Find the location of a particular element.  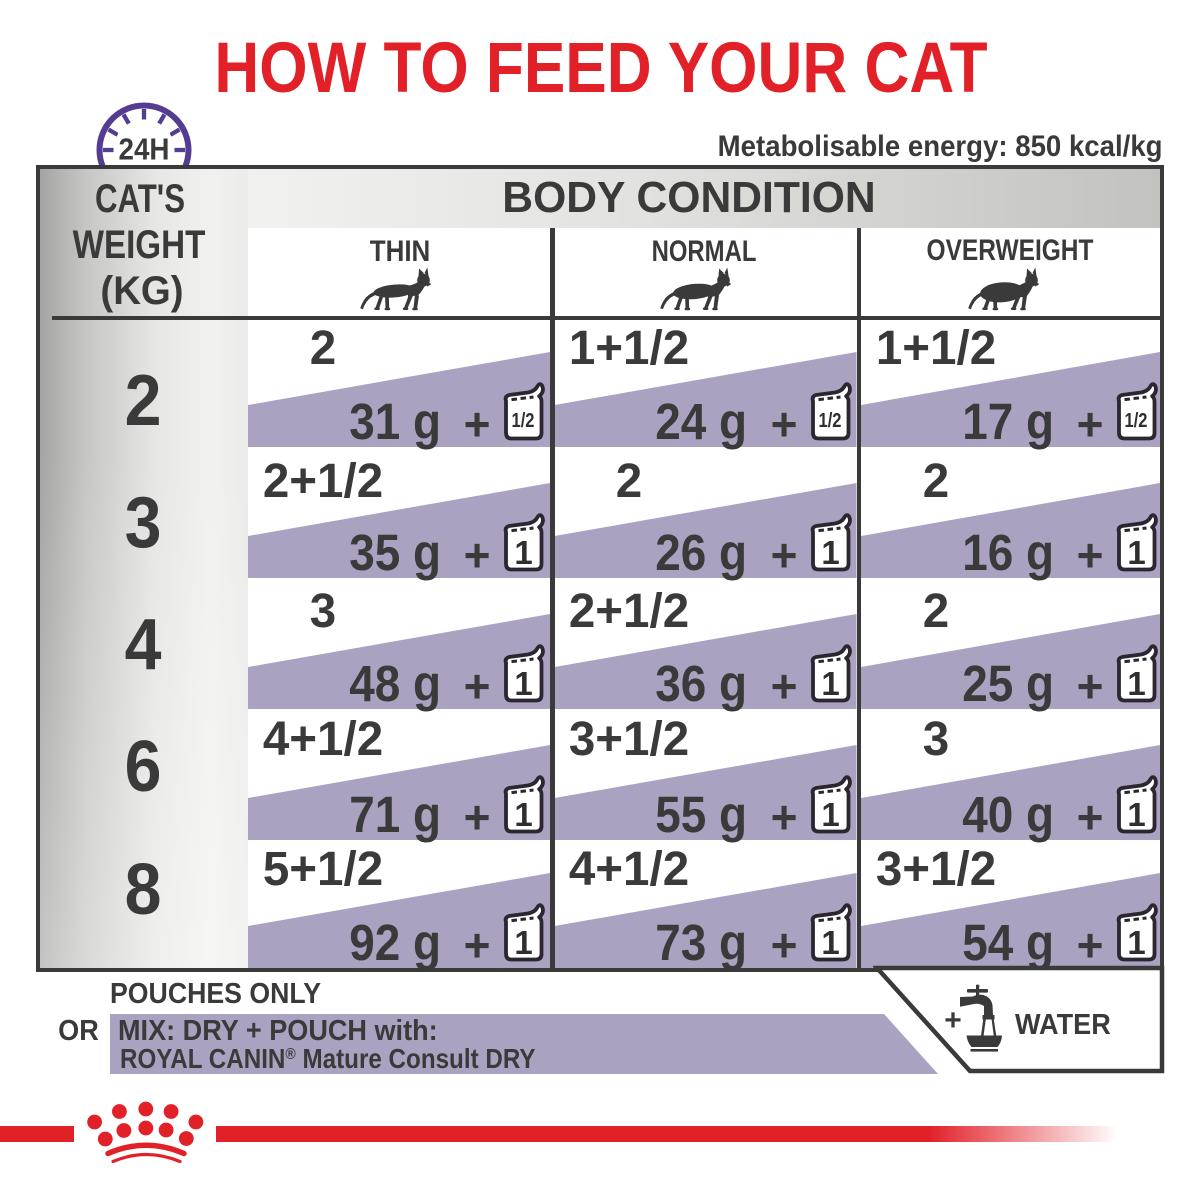

svg-text: 24H is located at coordinates (144, 149).